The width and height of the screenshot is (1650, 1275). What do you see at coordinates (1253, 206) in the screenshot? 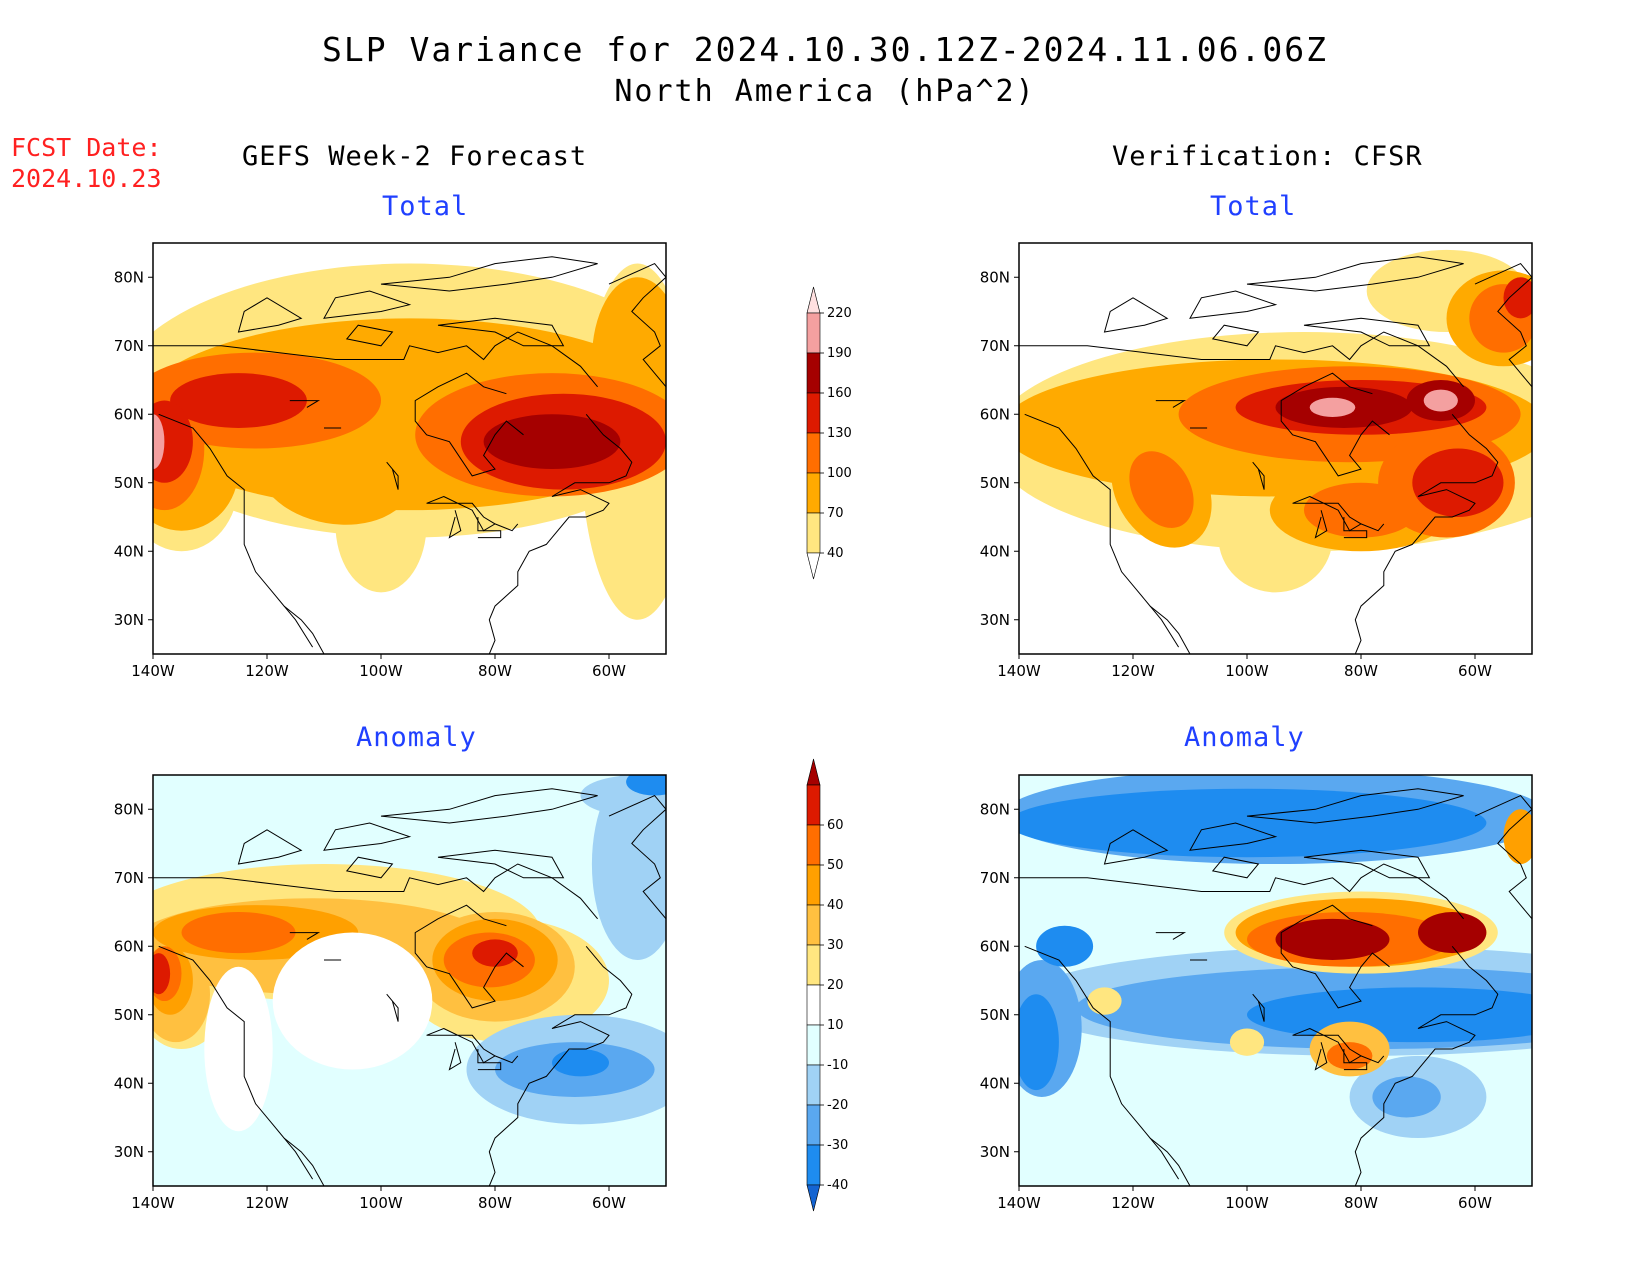
I see `panel-title-verification-total: Total` at bounding box center [1253, 206].